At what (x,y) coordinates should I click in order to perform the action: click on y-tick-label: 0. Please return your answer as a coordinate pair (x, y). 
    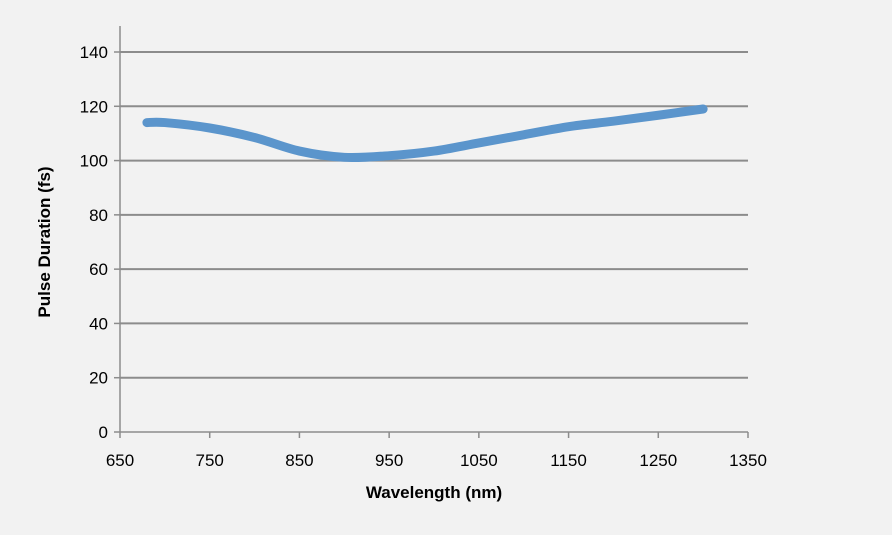
    Looking at the image, I should click on (103, 432).